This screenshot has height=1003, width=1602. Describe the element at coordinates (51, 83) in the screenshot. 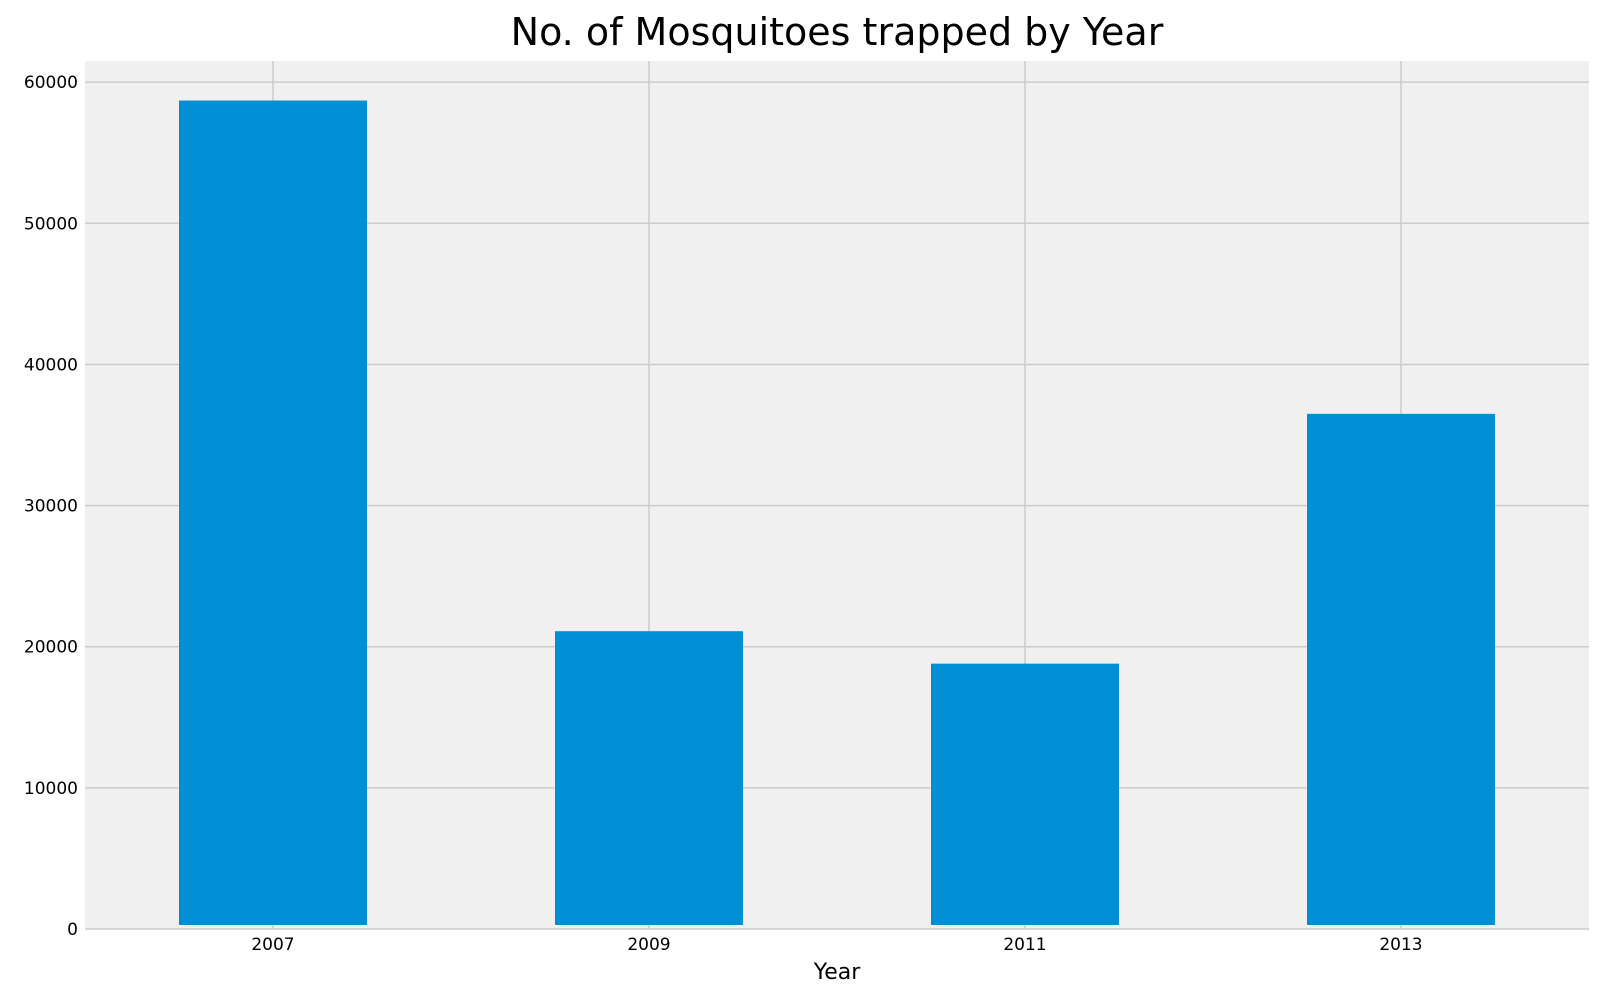

I see `y-tick-label-60000: 60000` at that location.